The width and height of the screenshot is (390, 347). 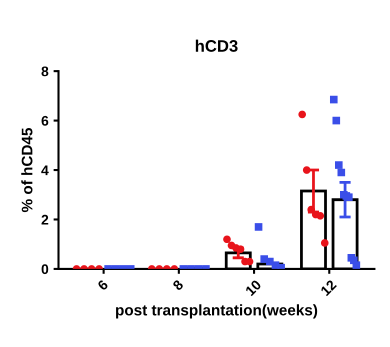 I want to click on y-tick-label: 2, so click(x=45, y=219).